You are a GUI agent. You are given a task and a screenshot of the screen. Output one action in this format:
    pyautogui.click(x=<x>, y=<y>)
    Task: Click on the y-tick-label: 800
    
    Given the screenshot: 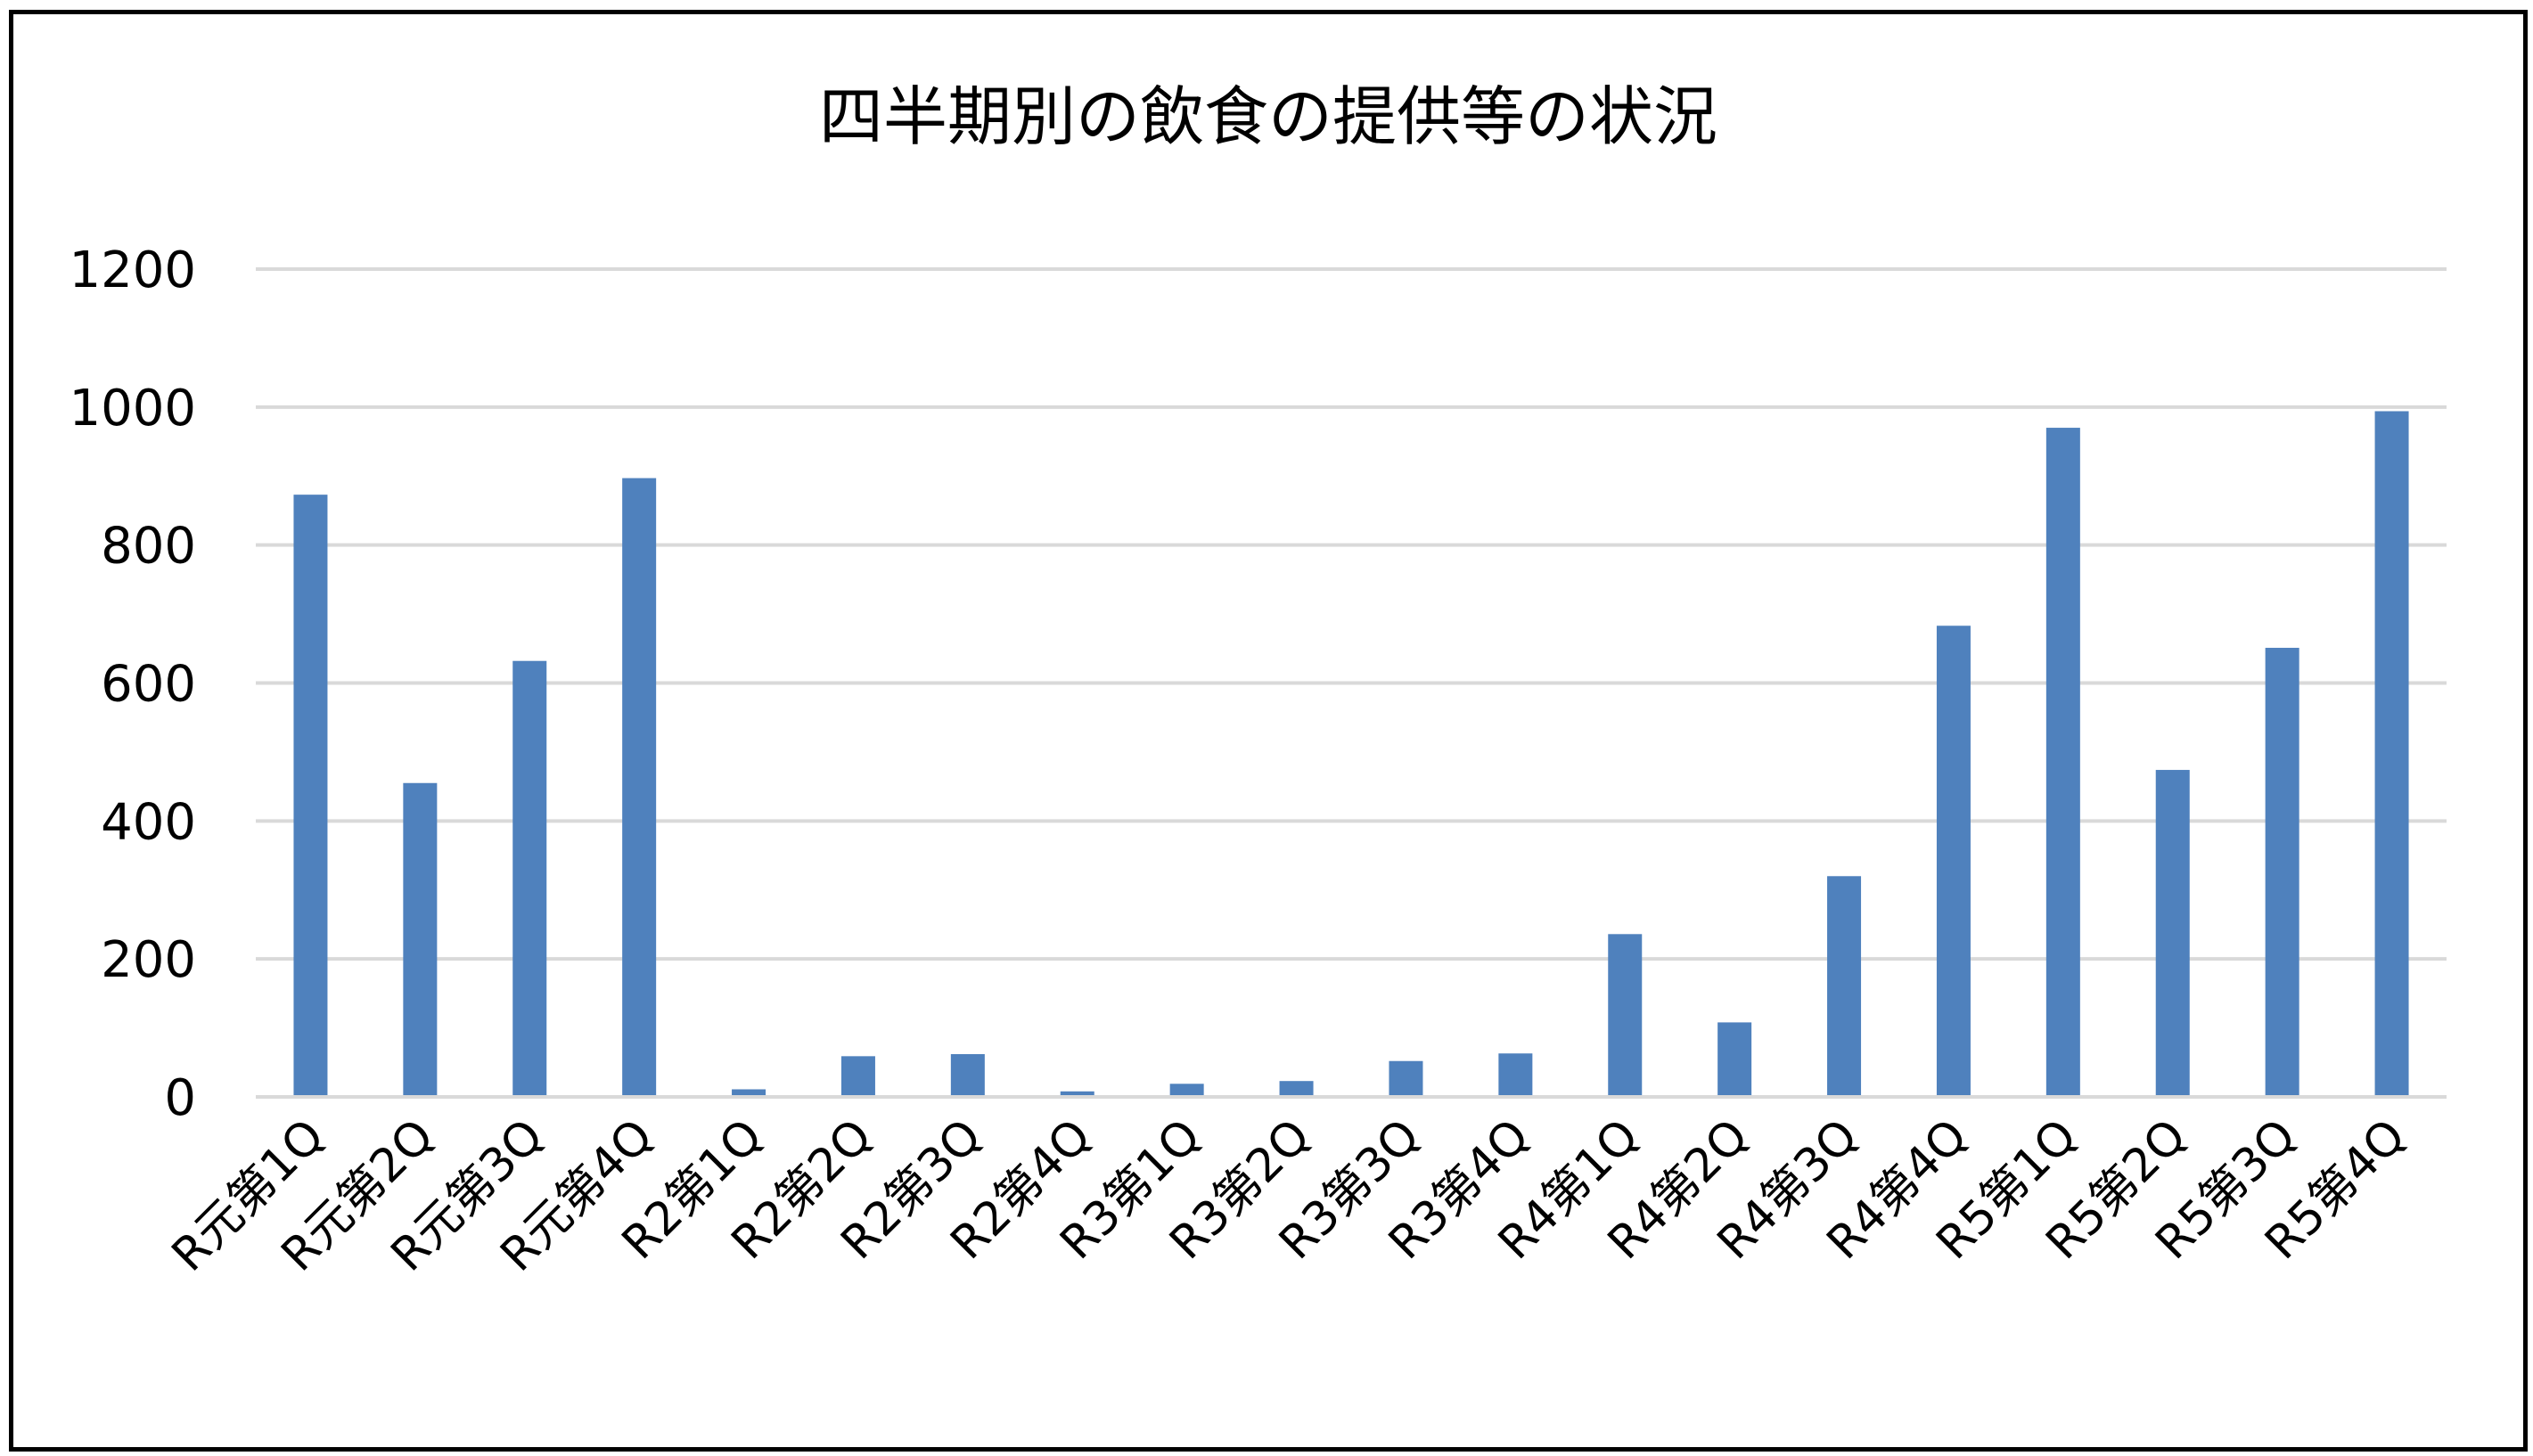 What is the action you would take?
    pyautogui.click(x=148, y=547)
    